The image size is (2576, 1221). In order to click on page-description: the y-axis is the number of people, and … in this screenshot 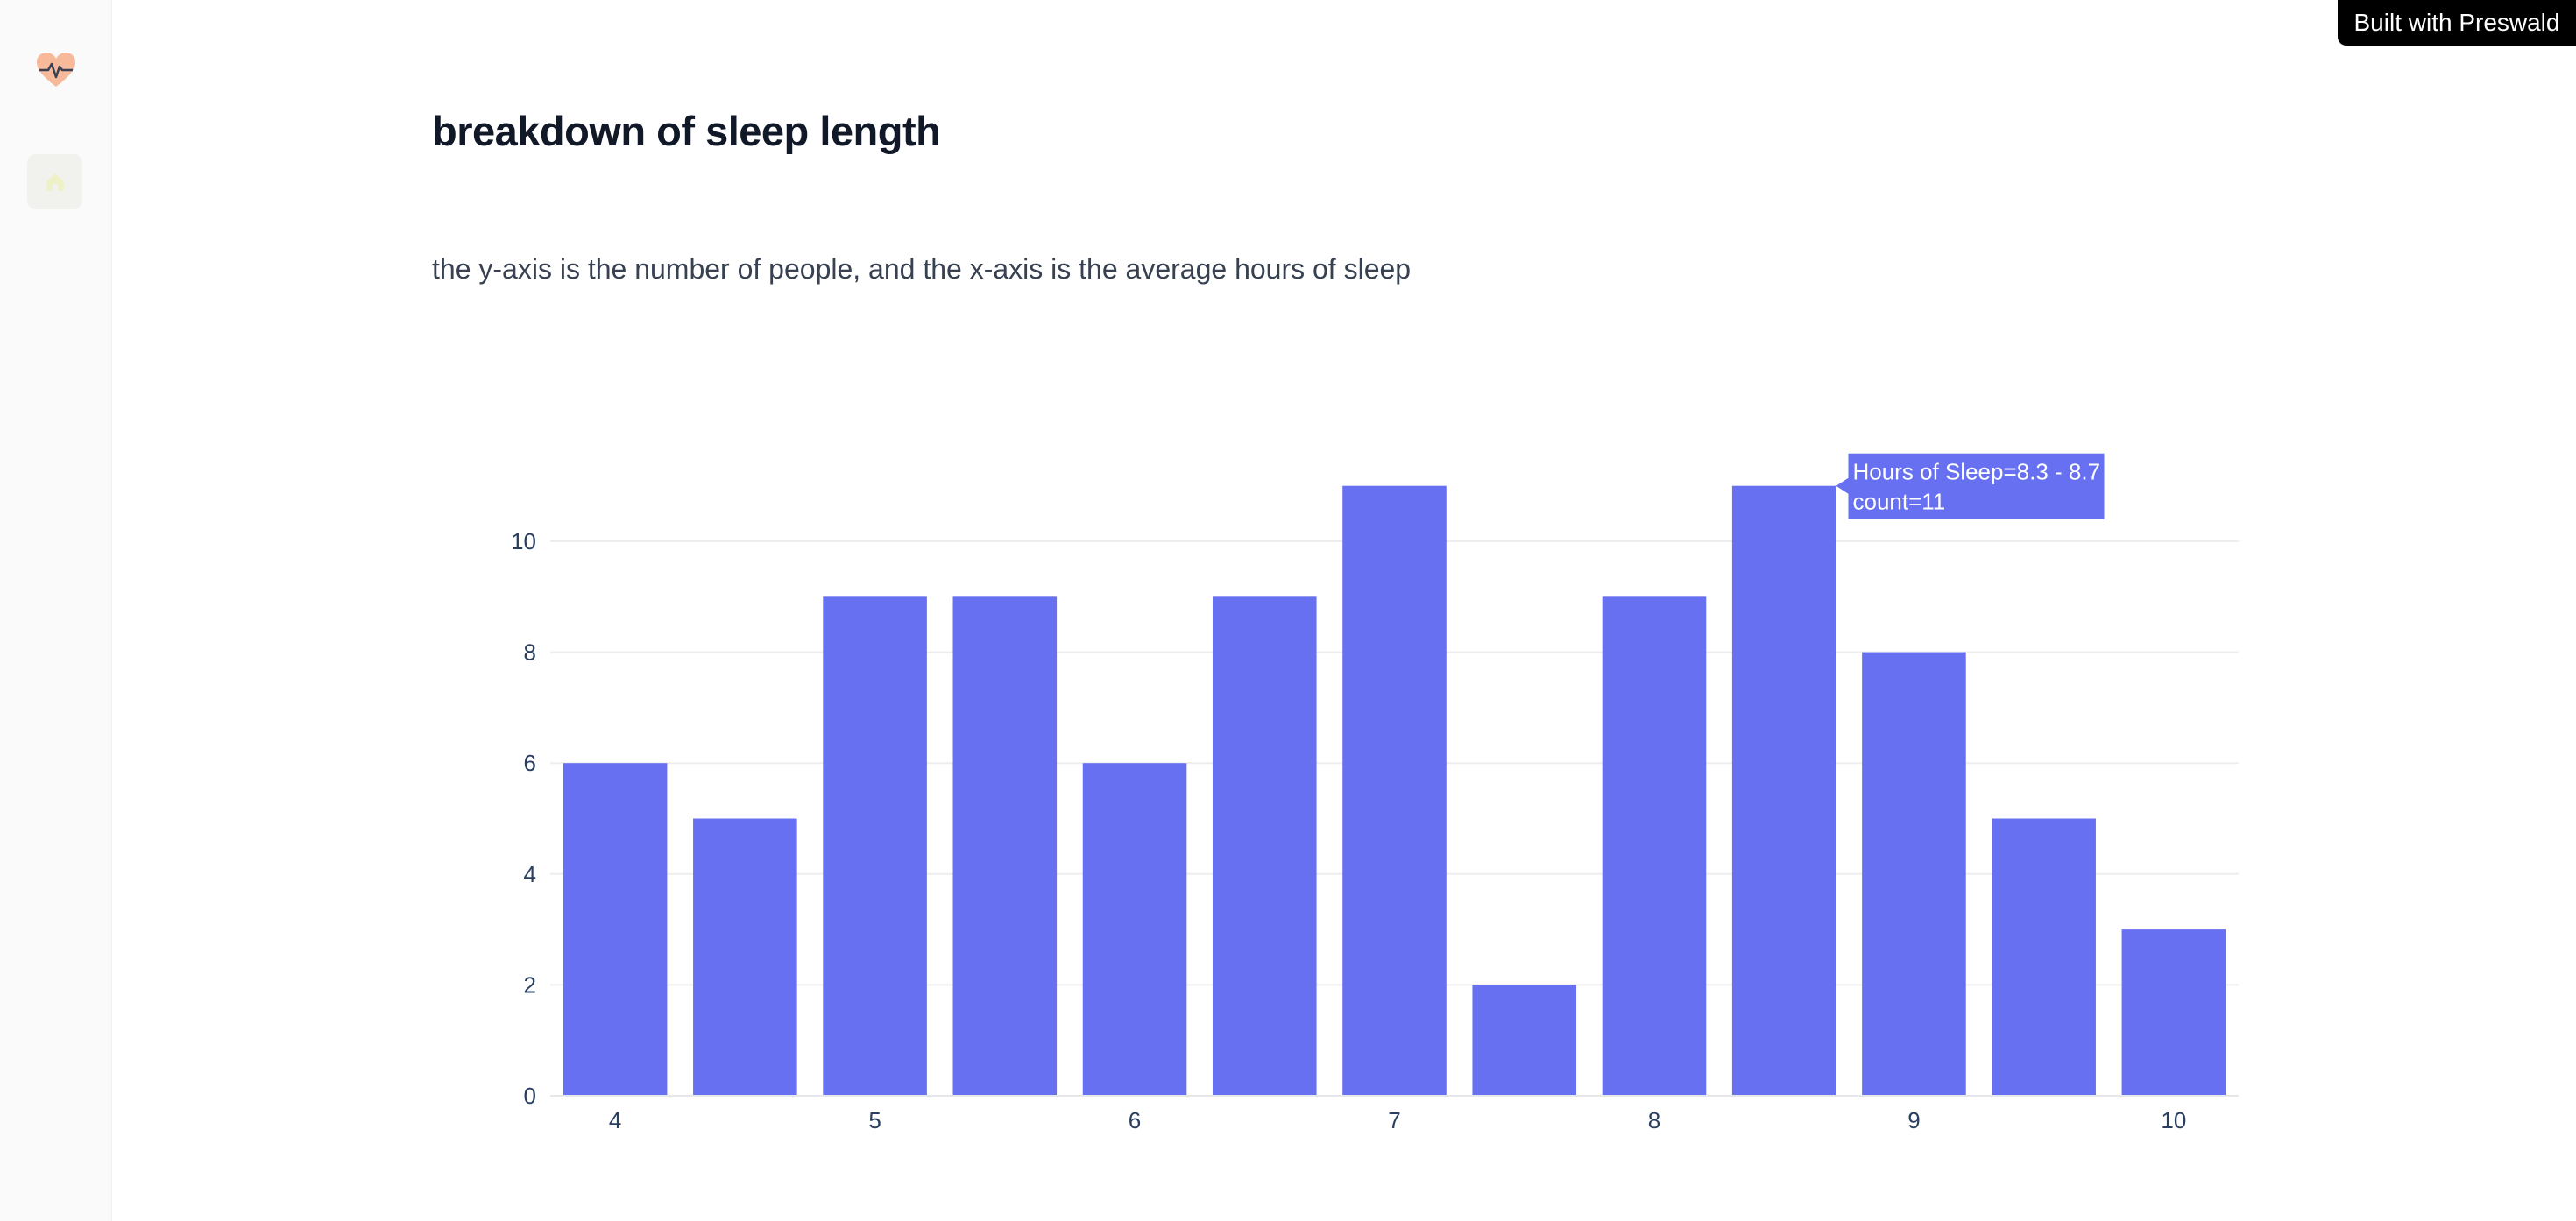, I will do `click(922, 269)`.